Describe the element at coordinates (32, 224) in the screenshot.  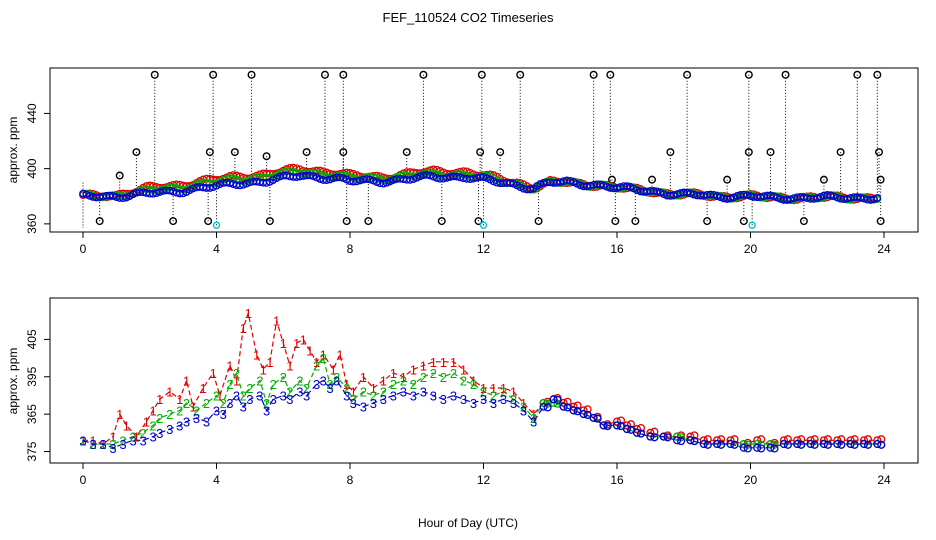
I see `top-y-tick-label: 360` at that location.